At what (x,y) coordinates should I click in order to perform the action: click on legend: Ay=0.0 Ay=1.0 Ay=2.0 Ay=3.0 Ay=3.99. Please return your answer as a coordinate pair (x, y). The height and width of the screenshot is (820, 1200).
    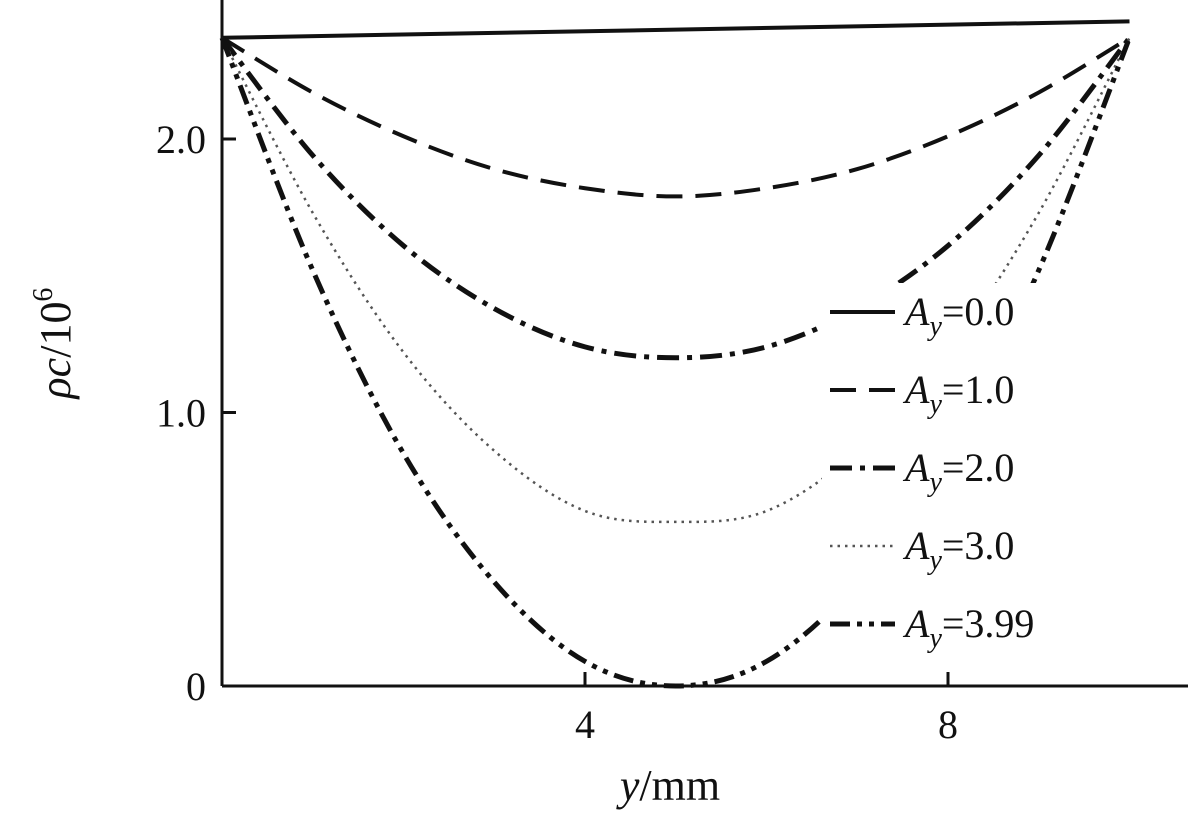
    Looking at the image, I should click on (953, 468).